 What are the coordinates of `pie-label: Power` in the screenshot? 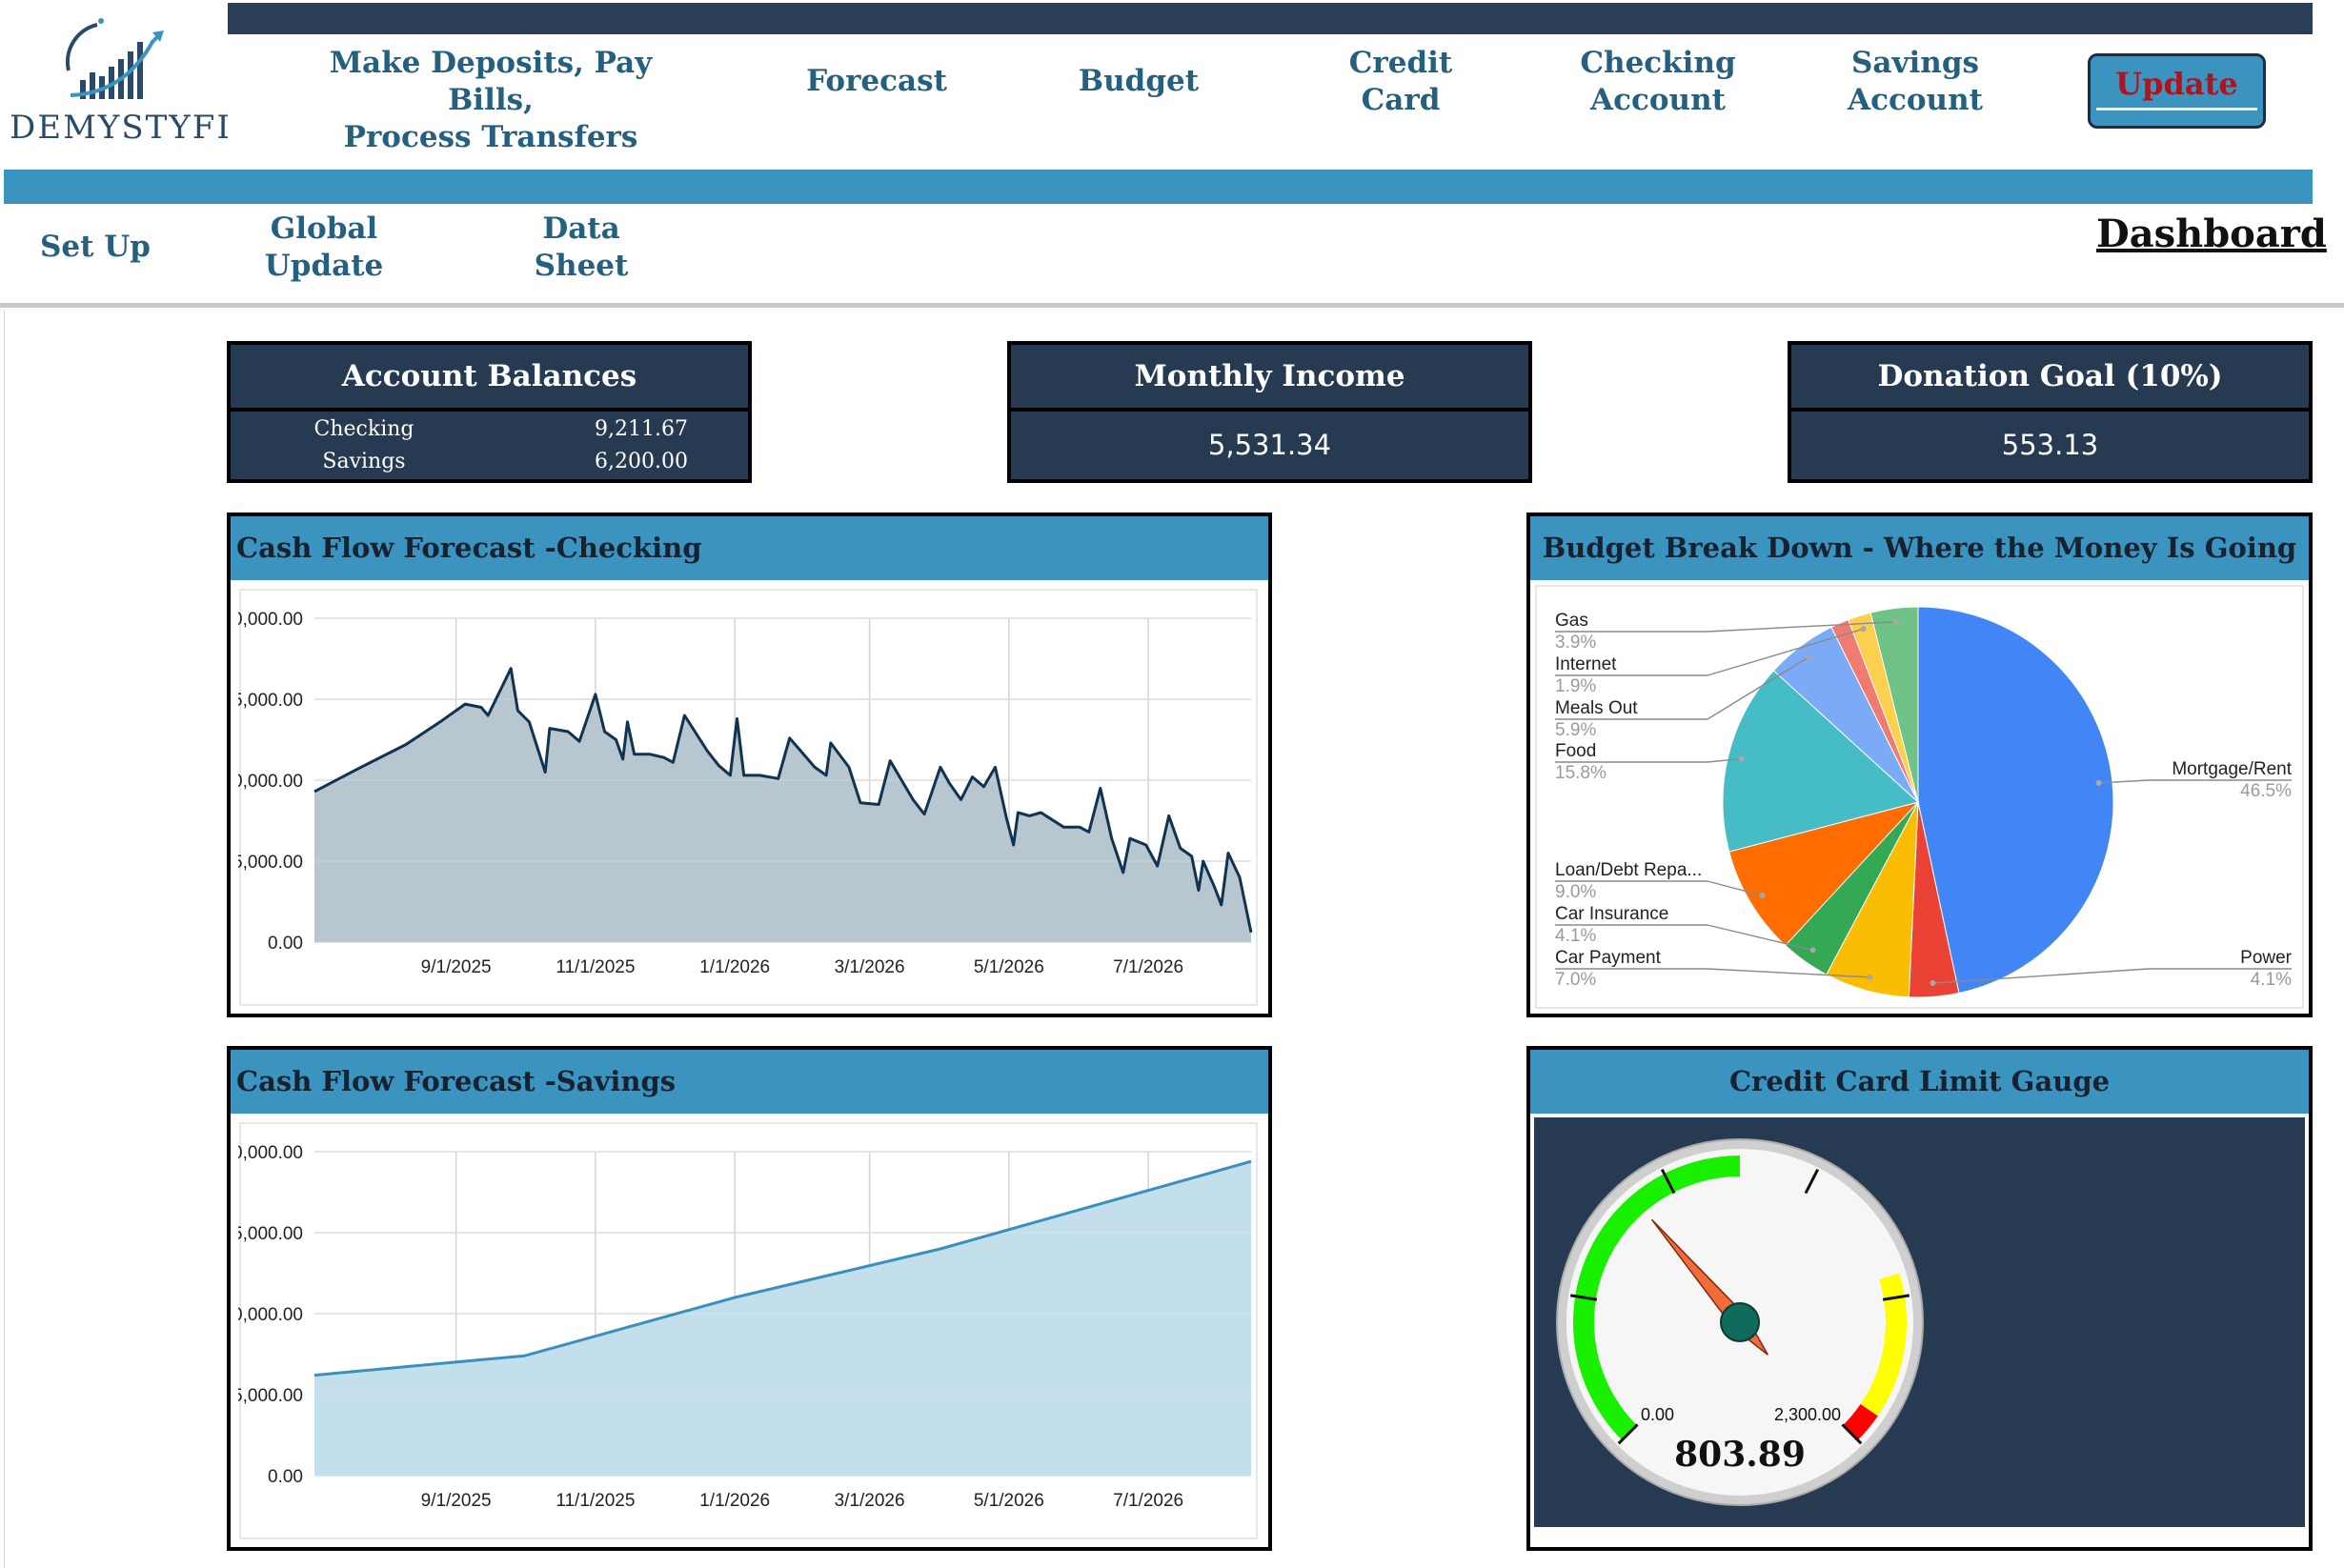 It's located at (2266, 958).